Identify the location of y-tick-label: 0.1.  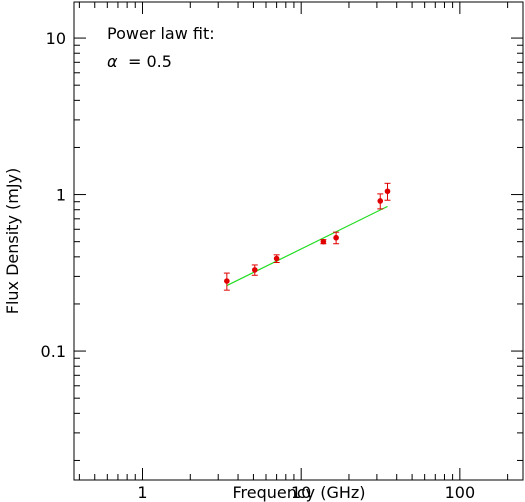
(53, 351).